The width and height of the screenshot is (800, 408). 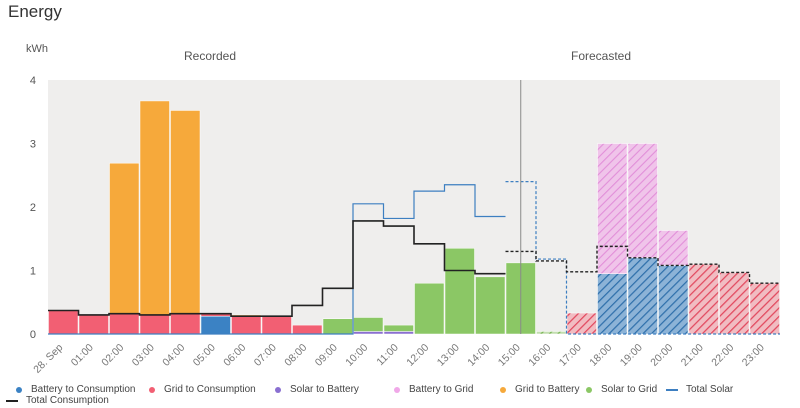 I want to click on x-tick-label-18: 18:00, so click(x=600, y=355).